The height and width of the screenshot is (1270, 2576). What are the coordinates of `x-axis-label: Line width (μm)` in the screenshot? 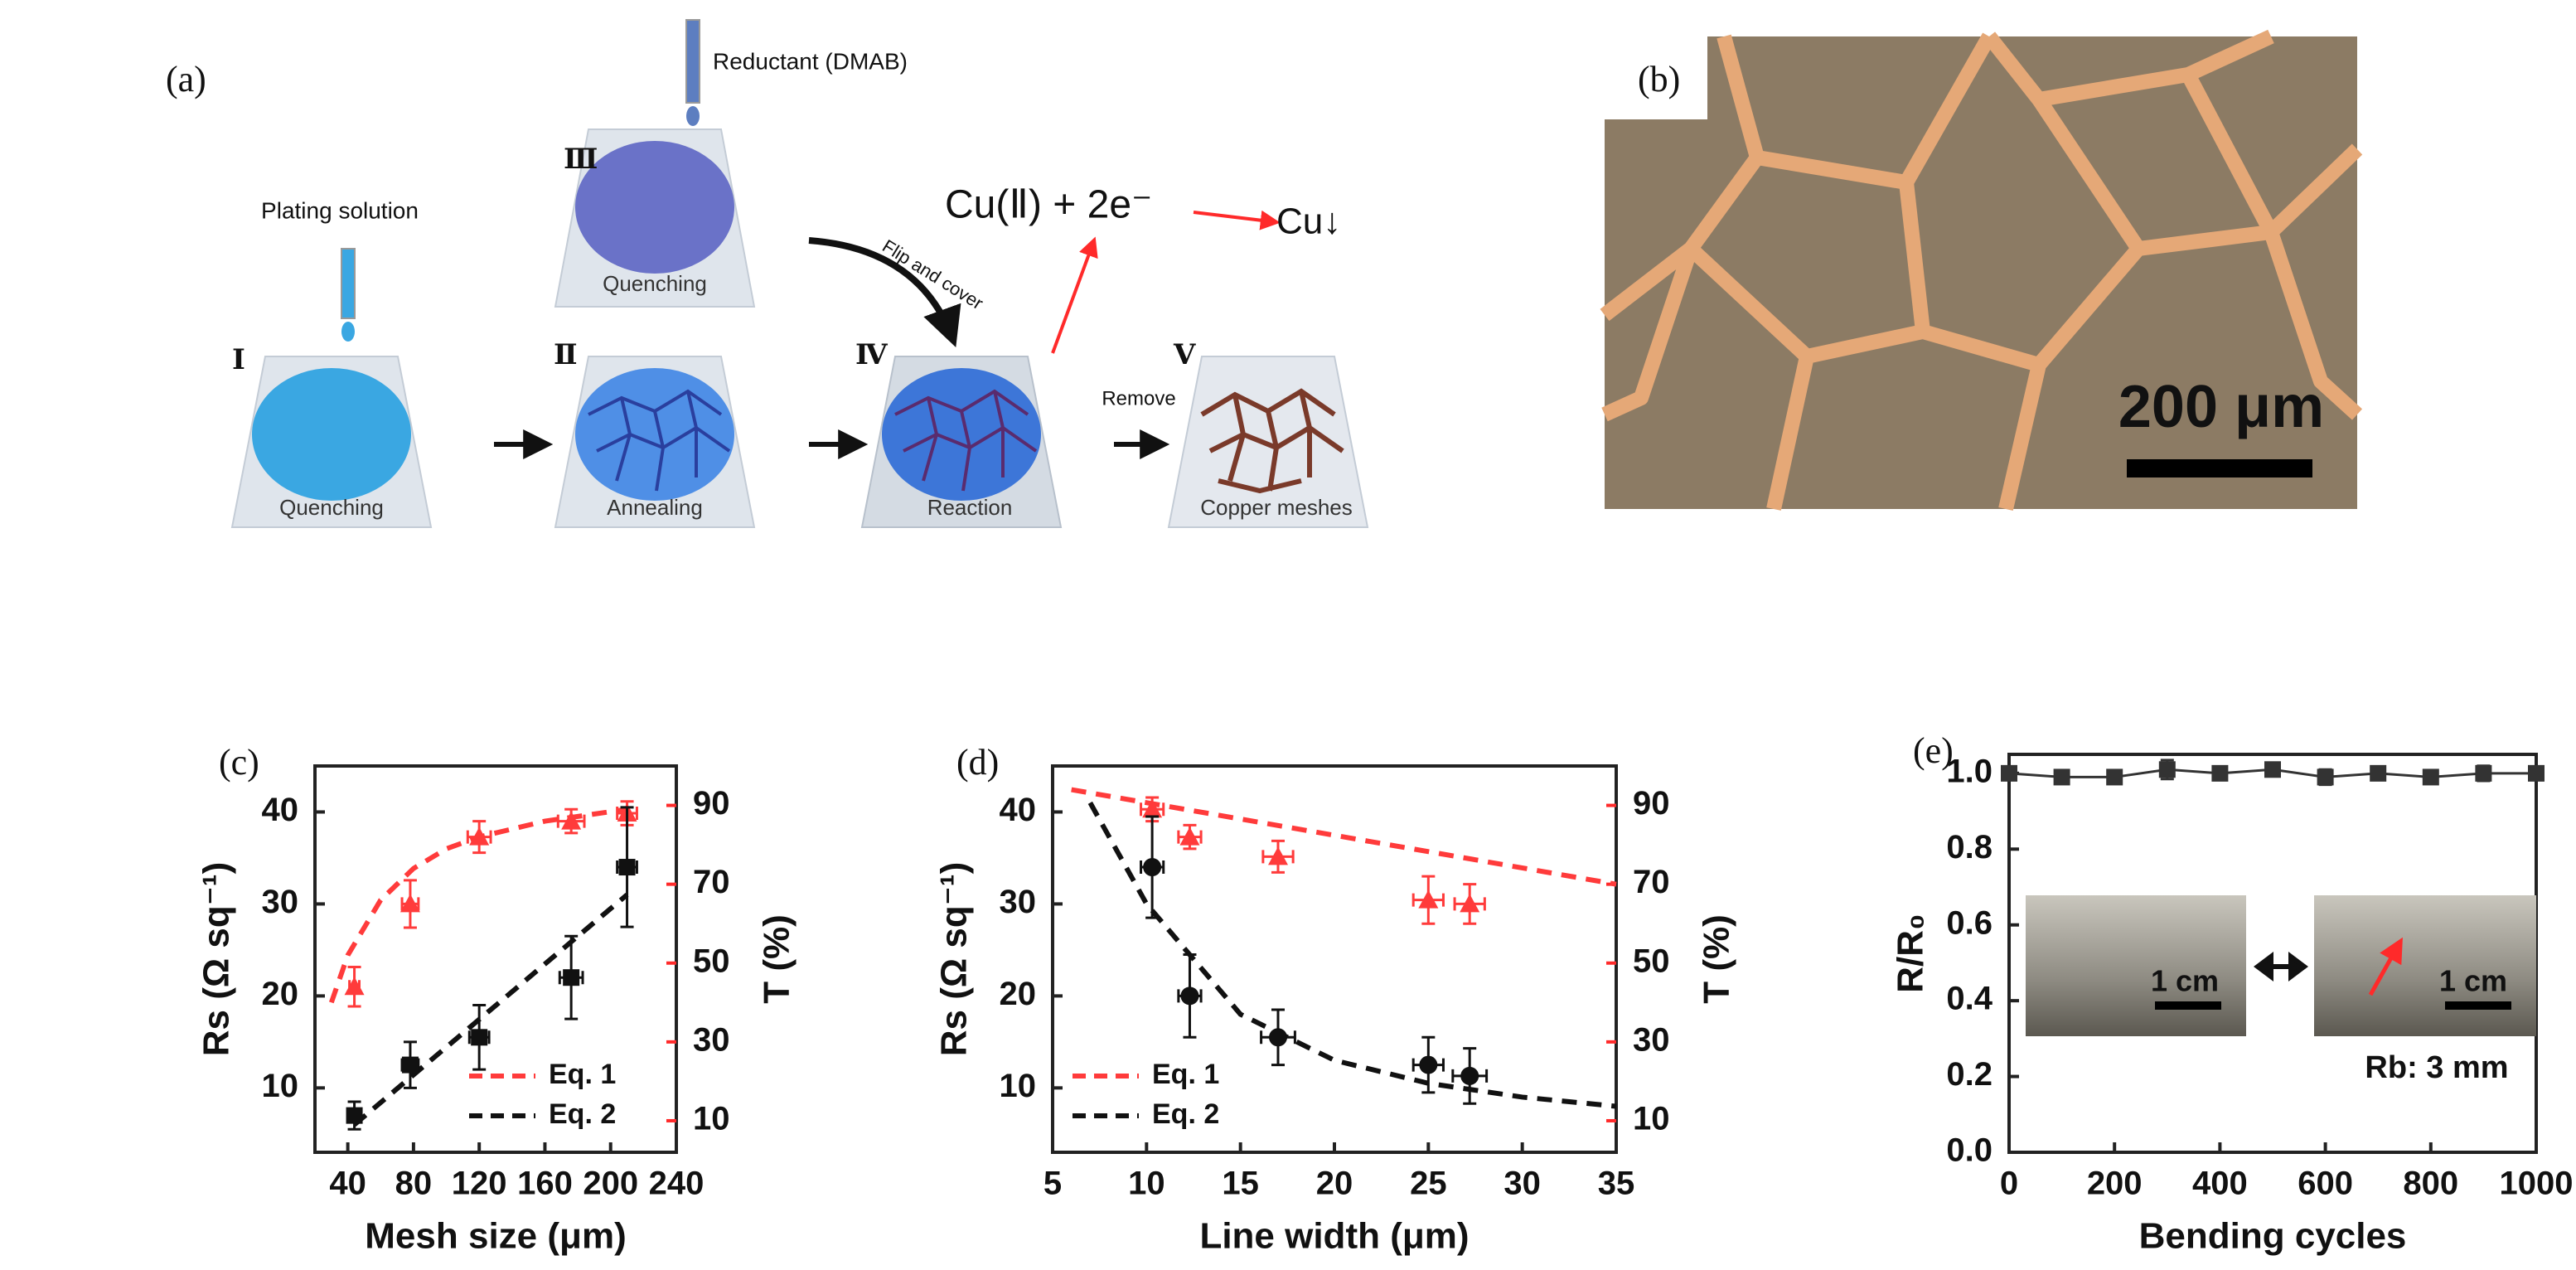 It's located at (1334, 1236).